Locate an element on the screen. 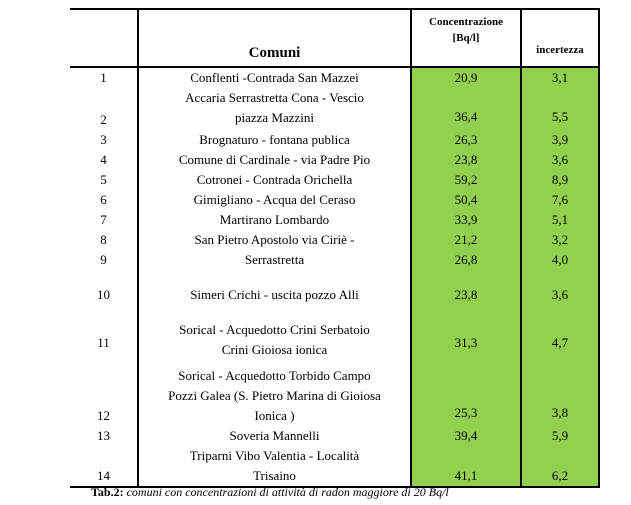 Image resolution: width=631 pixels, height=505 pixels. comune-name-text: Simeri Crichi - uscita pozzo Alli is located at coordinates (274, 294).